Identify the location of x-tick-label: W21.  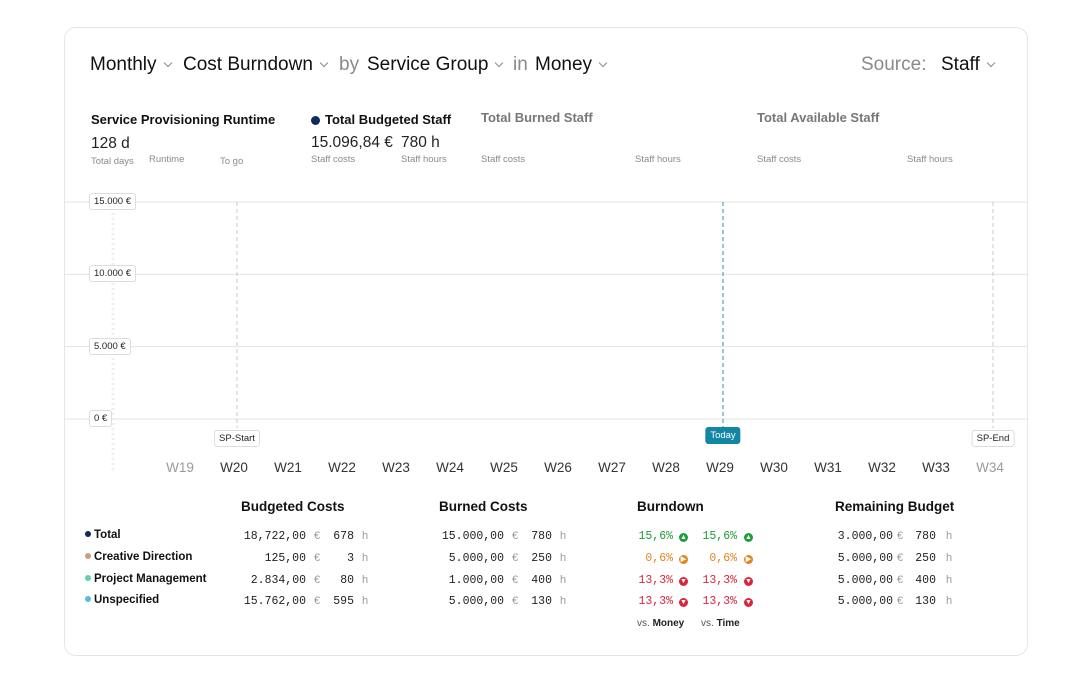
(288, 467).